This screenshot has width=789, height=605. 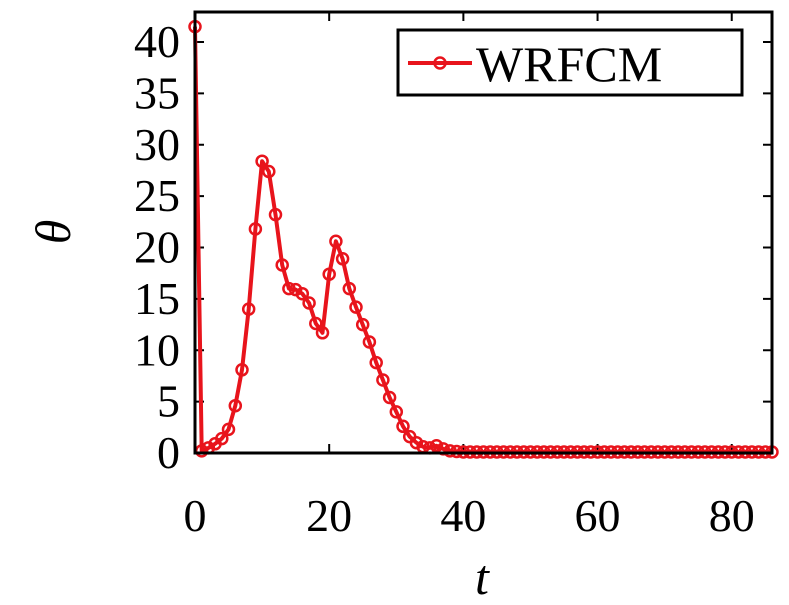 I want to click on y-tick-label: 0, so click(x=168, y=452).